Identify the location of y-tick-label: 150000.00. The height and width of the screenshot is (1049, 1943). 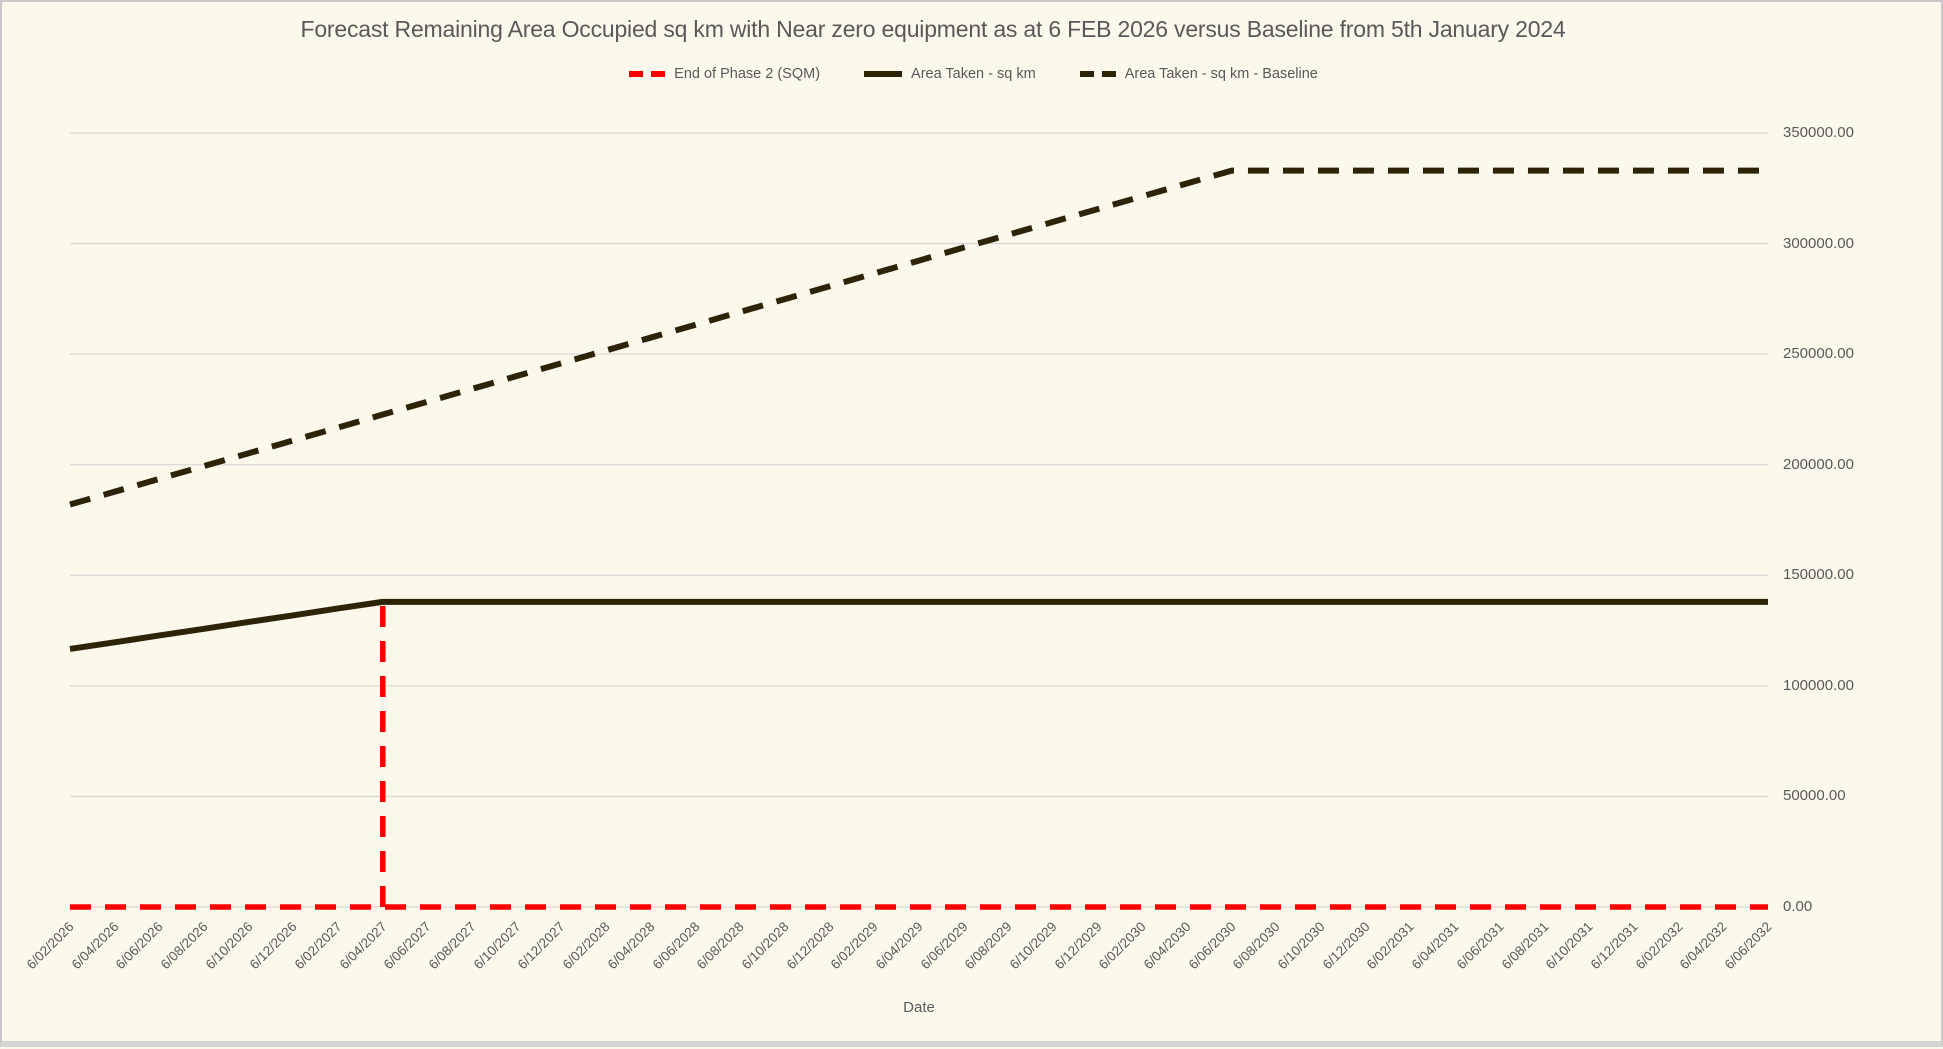
(1818, 575).